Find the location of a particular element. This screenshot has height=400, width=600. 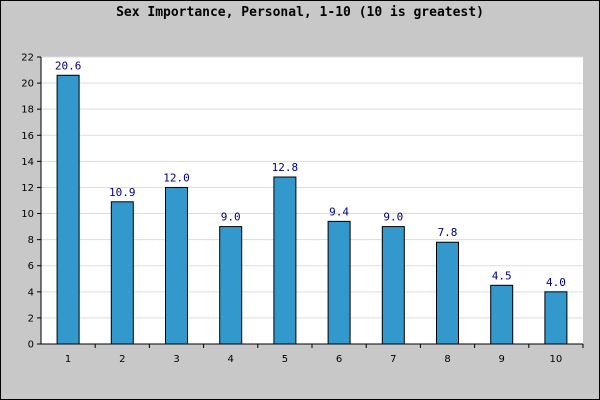

x-tick-label: 6 is located at coordinates (339, 359).